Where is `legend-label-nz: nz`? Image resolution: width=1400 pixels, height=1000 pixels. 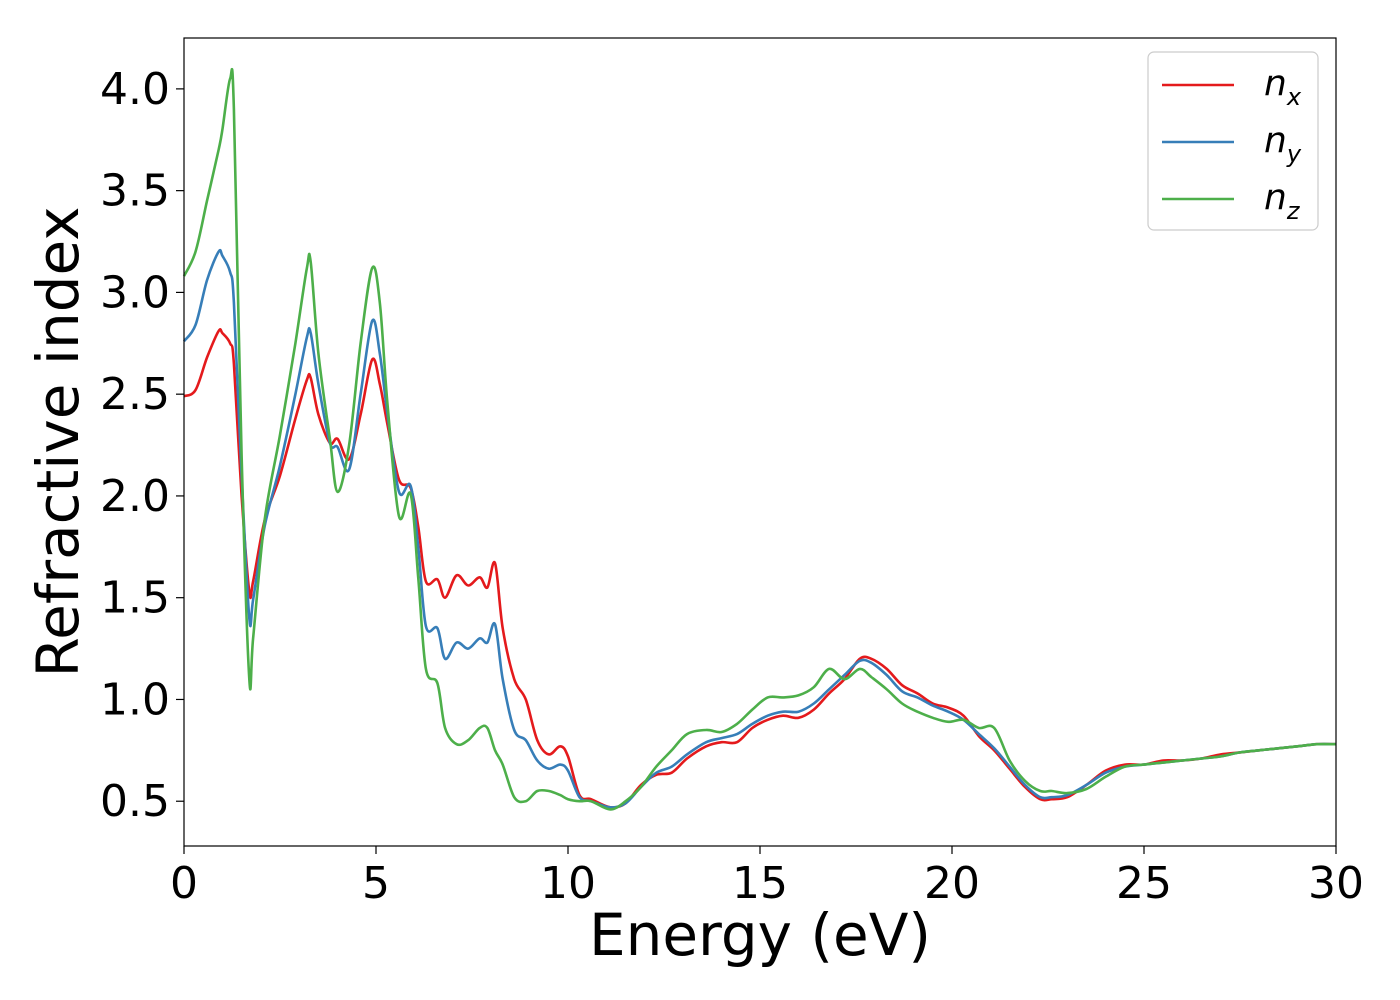 legend-label-nz: nz is located at coordinates (1282, 201).